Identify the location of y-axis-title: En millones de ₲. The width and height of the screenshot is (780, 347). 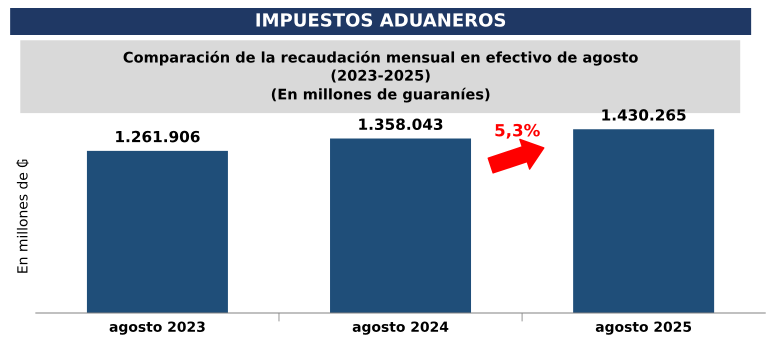
(22, 216).